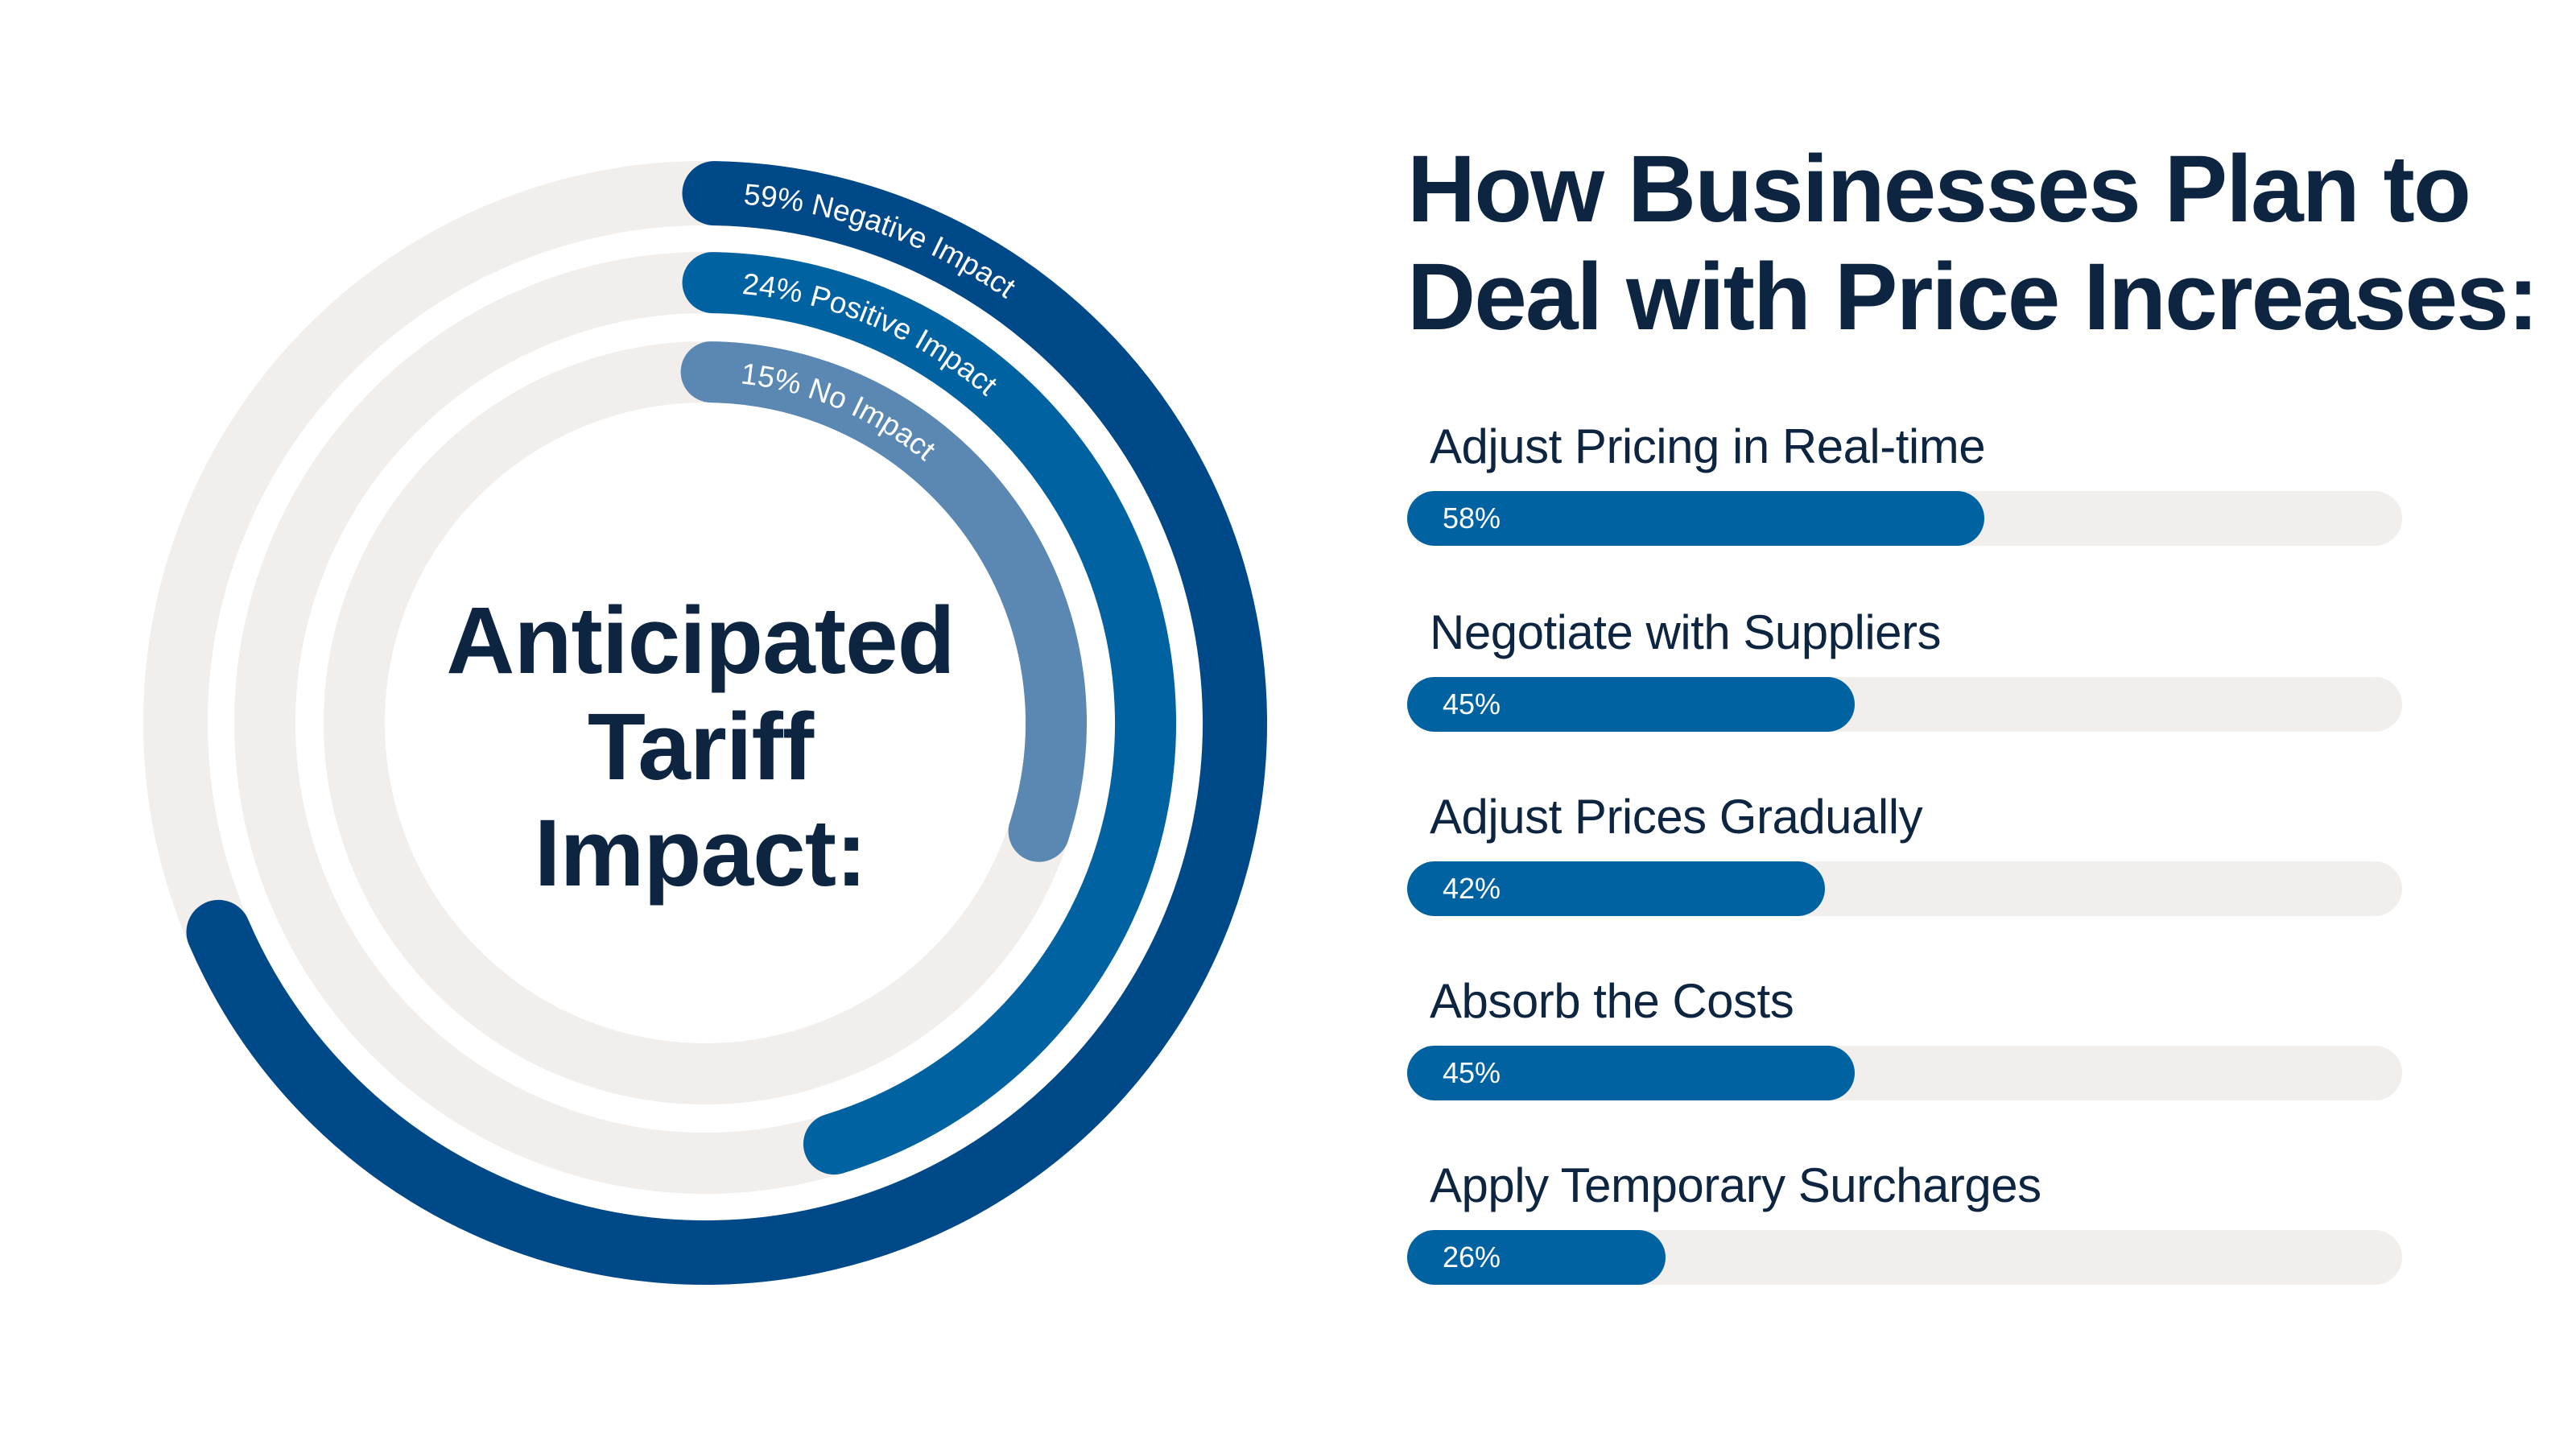 The height and width of the screenshot is (1449, 2576). What do you see at coordinates (1904, 1257) in the screenshot?
I see `bar-track: 26%` at bounding box center [1904, 1257].